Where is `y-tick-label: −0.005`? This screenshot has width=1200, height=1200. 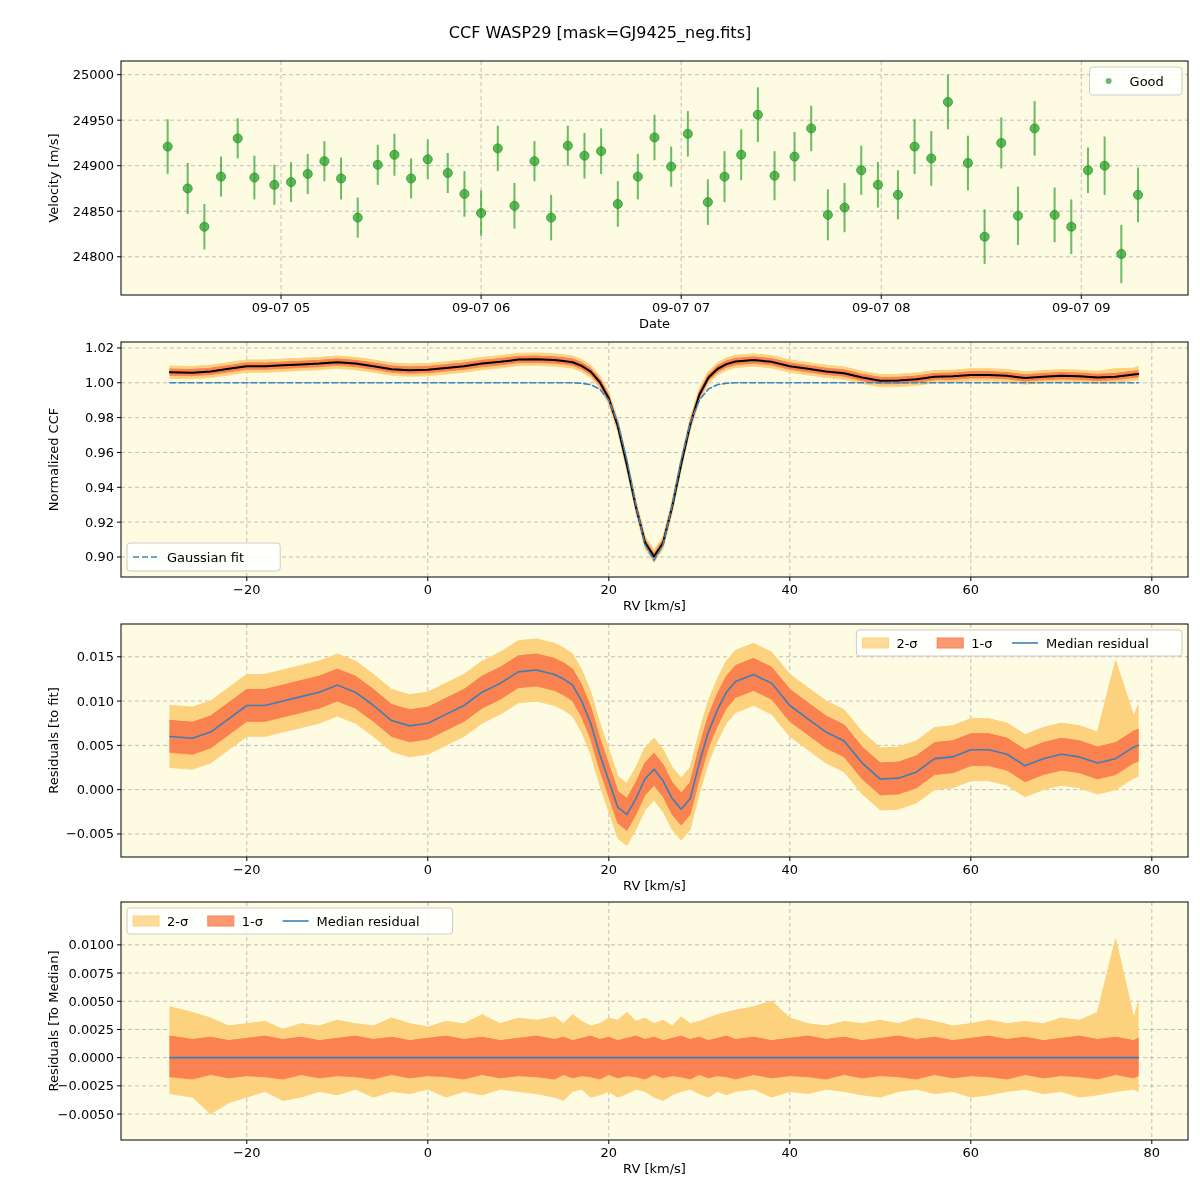 y-tick-label: −0.005 is located at coordinates (89, 834).